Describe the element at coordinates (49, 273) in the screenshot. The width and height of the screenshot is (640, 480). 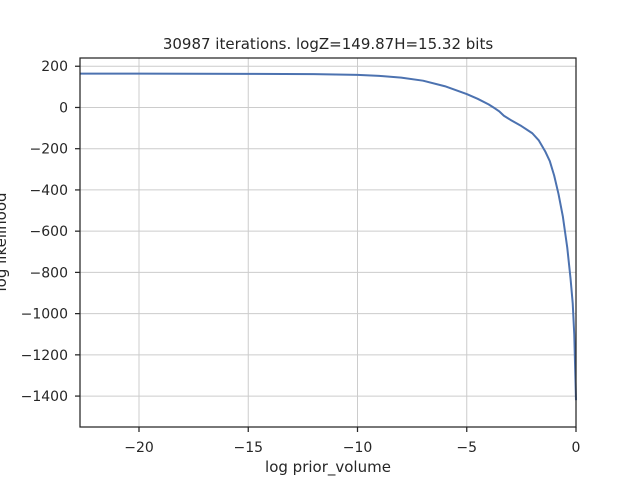
I see `y-tick-label: −800` at that location.